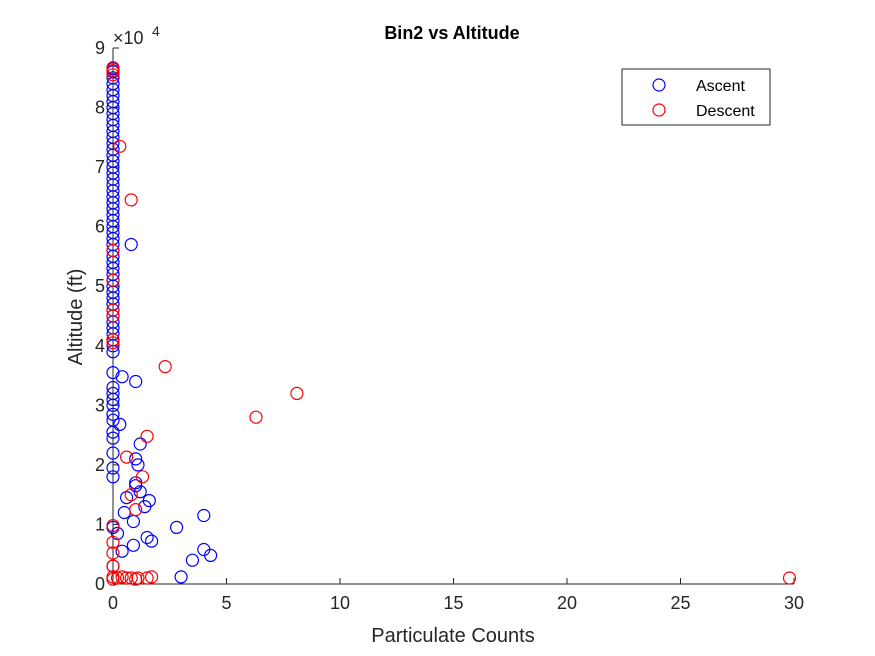 The height and width of the screenshot is (656, 875). I want to click on x-tick-label: 30, so click(794, 603).